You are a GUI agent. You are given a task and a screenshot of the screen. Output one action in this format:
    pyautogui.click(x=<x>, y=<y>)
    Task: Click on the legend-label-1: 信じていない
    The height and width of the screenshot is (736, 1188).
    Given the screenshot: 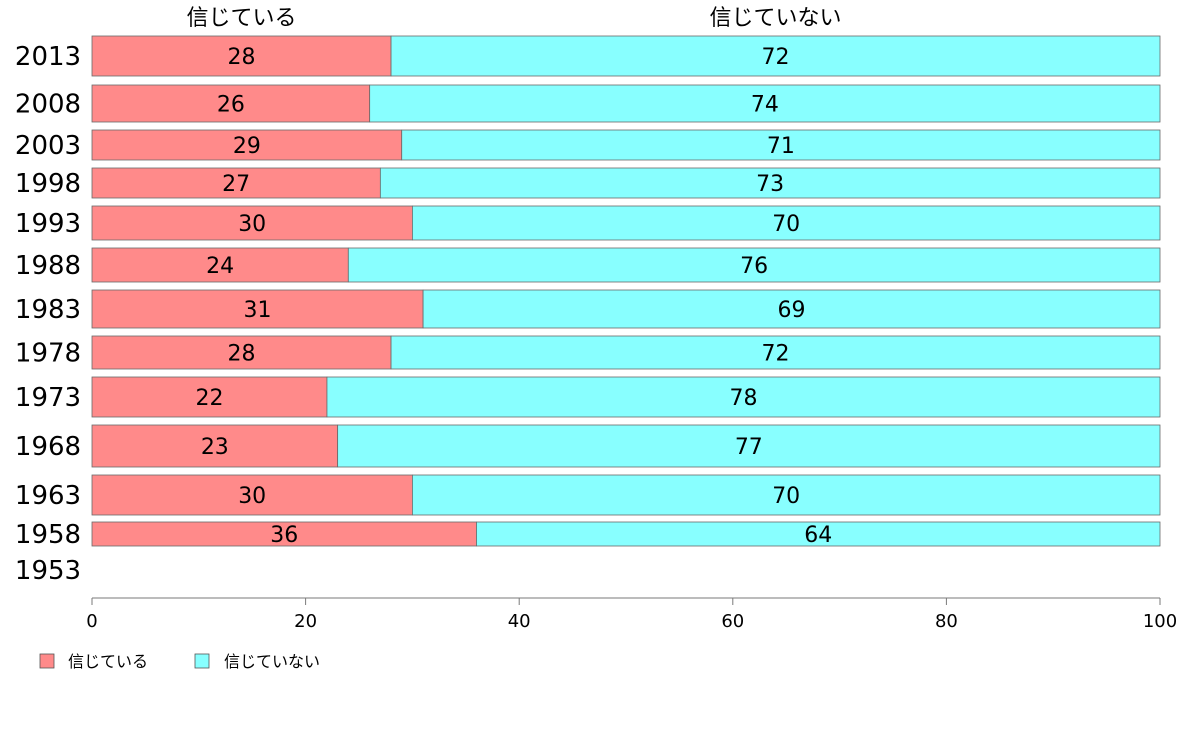 What is the action you would take?
    pyautogui.click(x=272, y=661)
    